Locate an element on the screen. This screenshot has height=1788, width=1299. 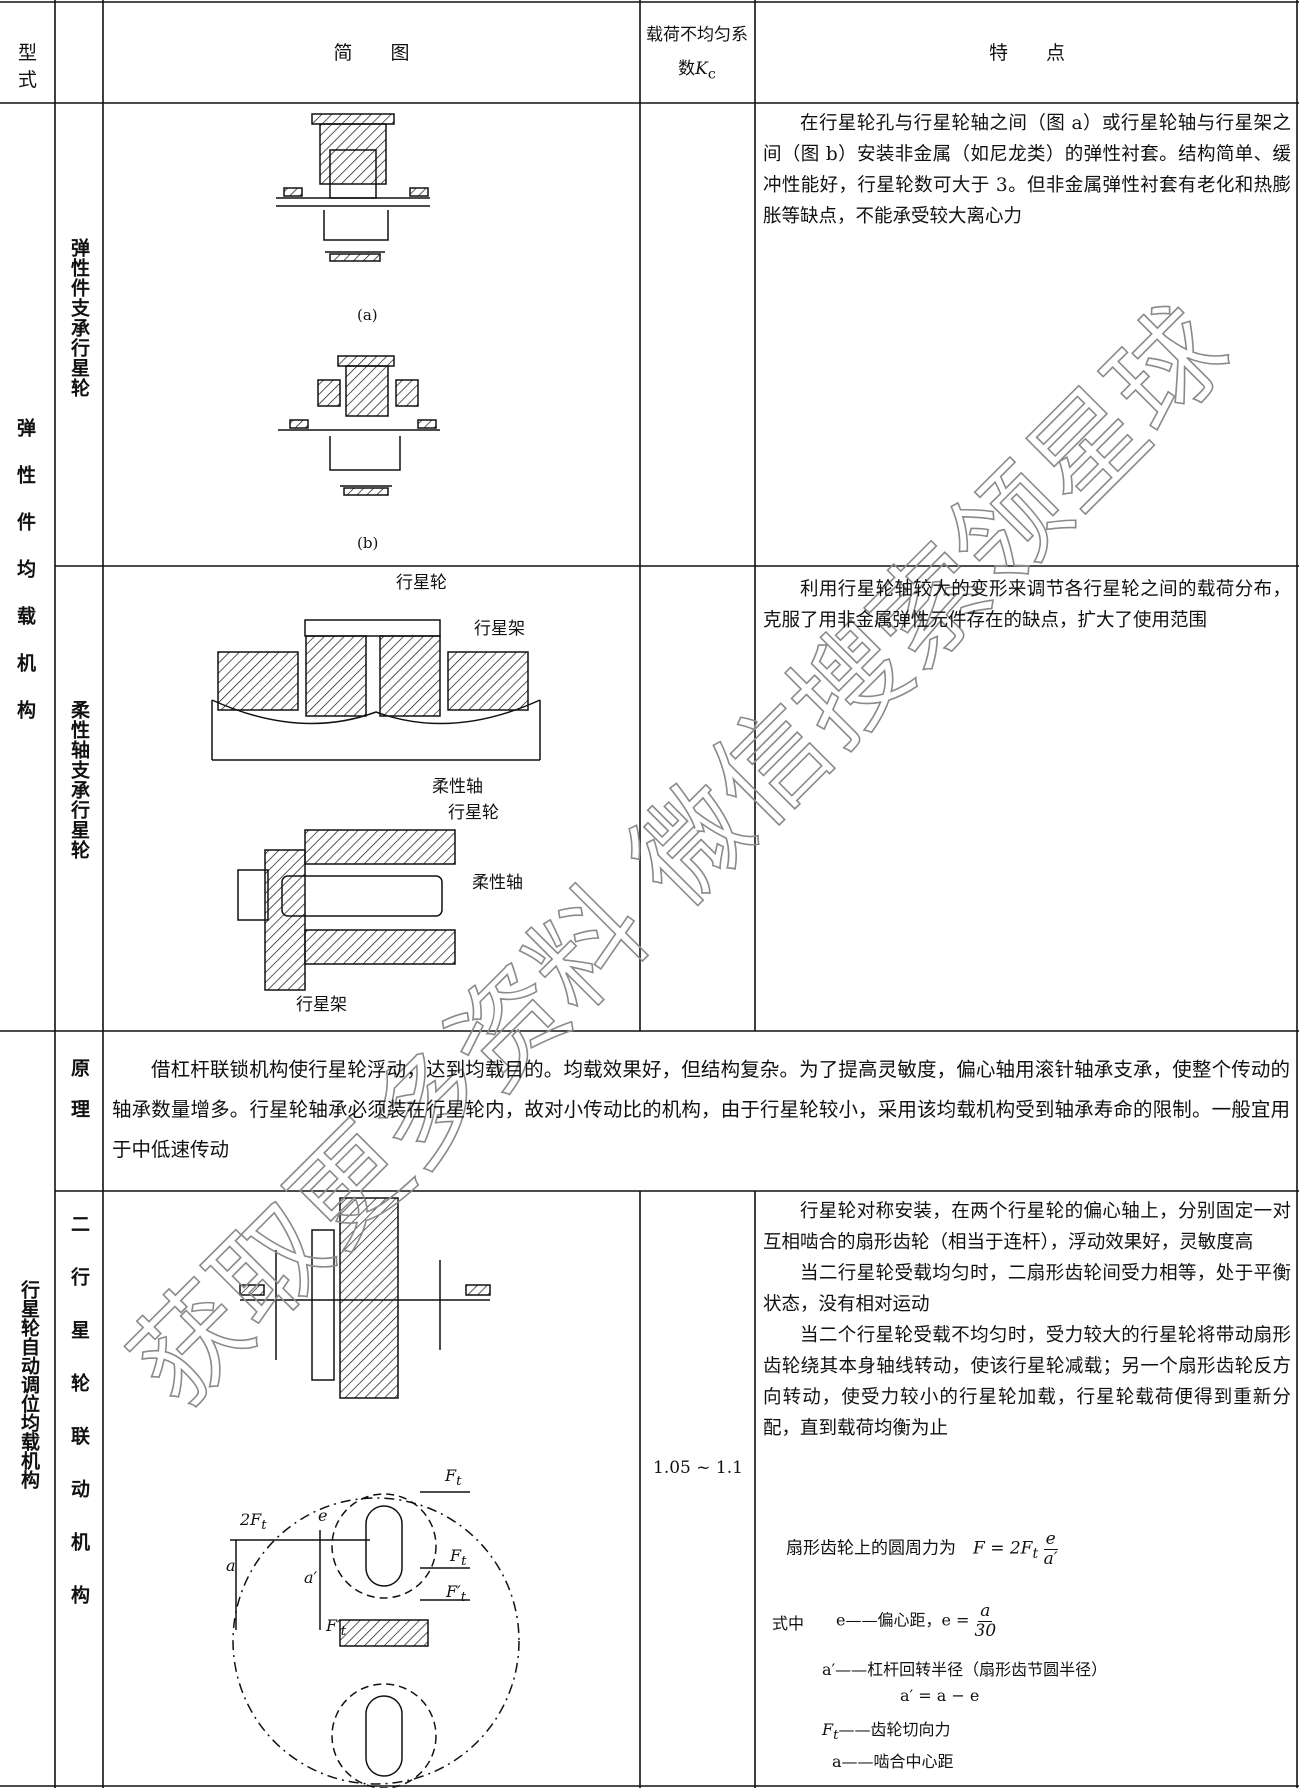
diagram-label: a′ is located at coordinates (310, 1577).